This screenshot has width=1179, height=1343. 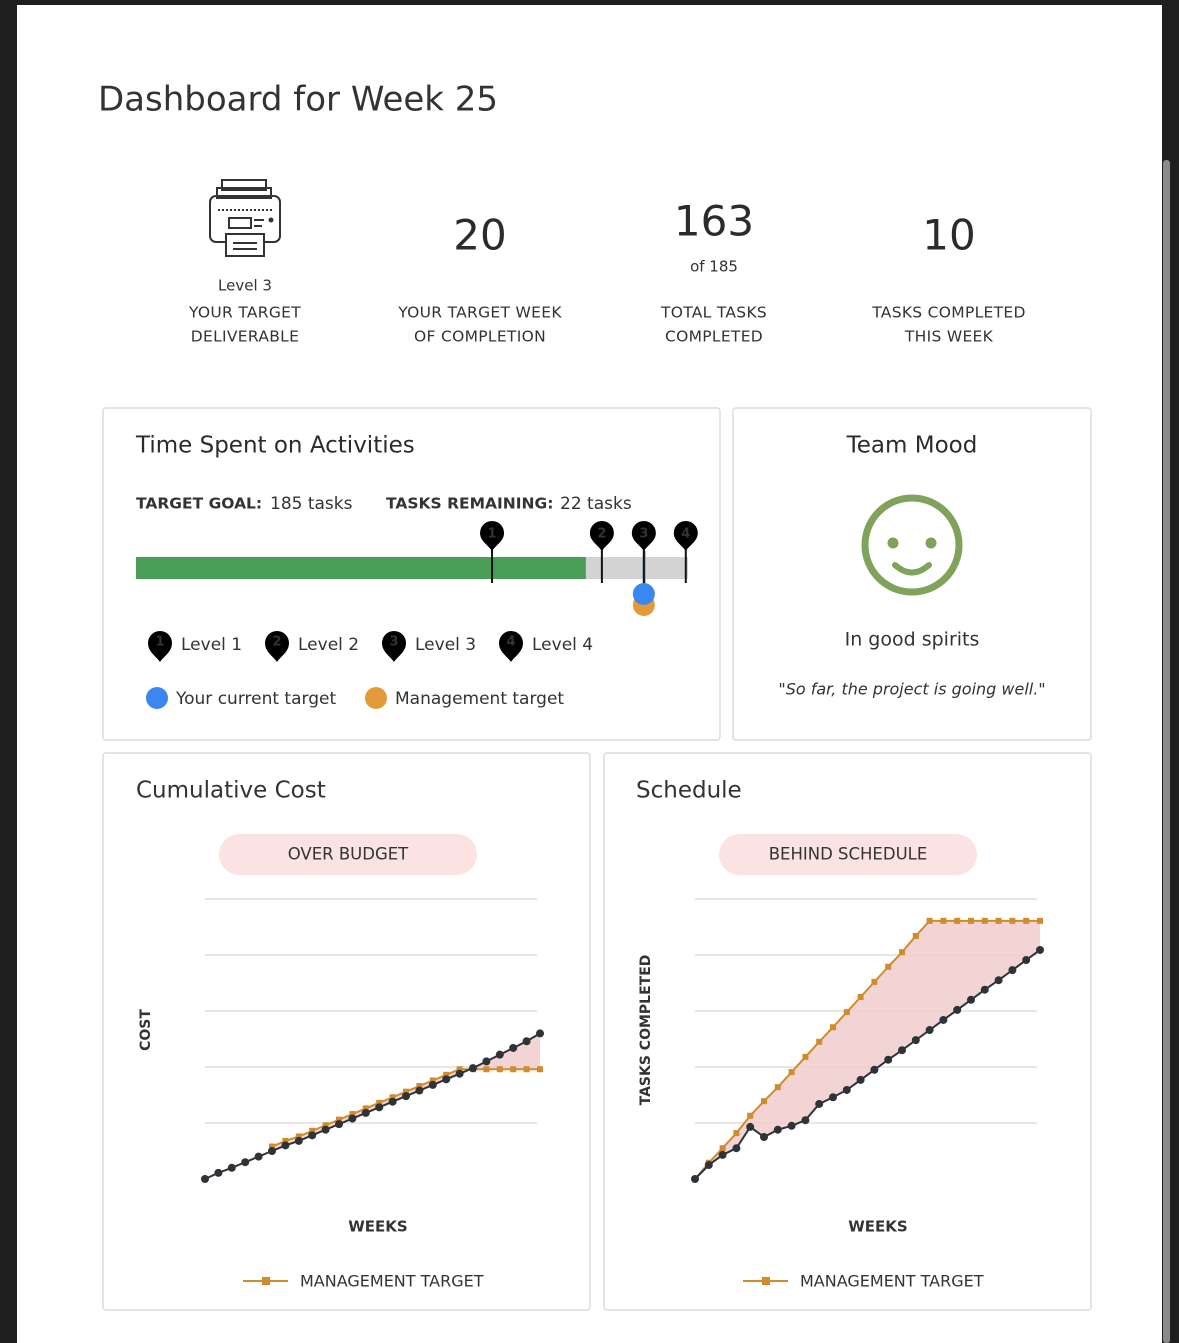 What do you see at coordinates (912, 569) in the screenshot?
I see `mood-mouth` at bounding box center [912, 569].